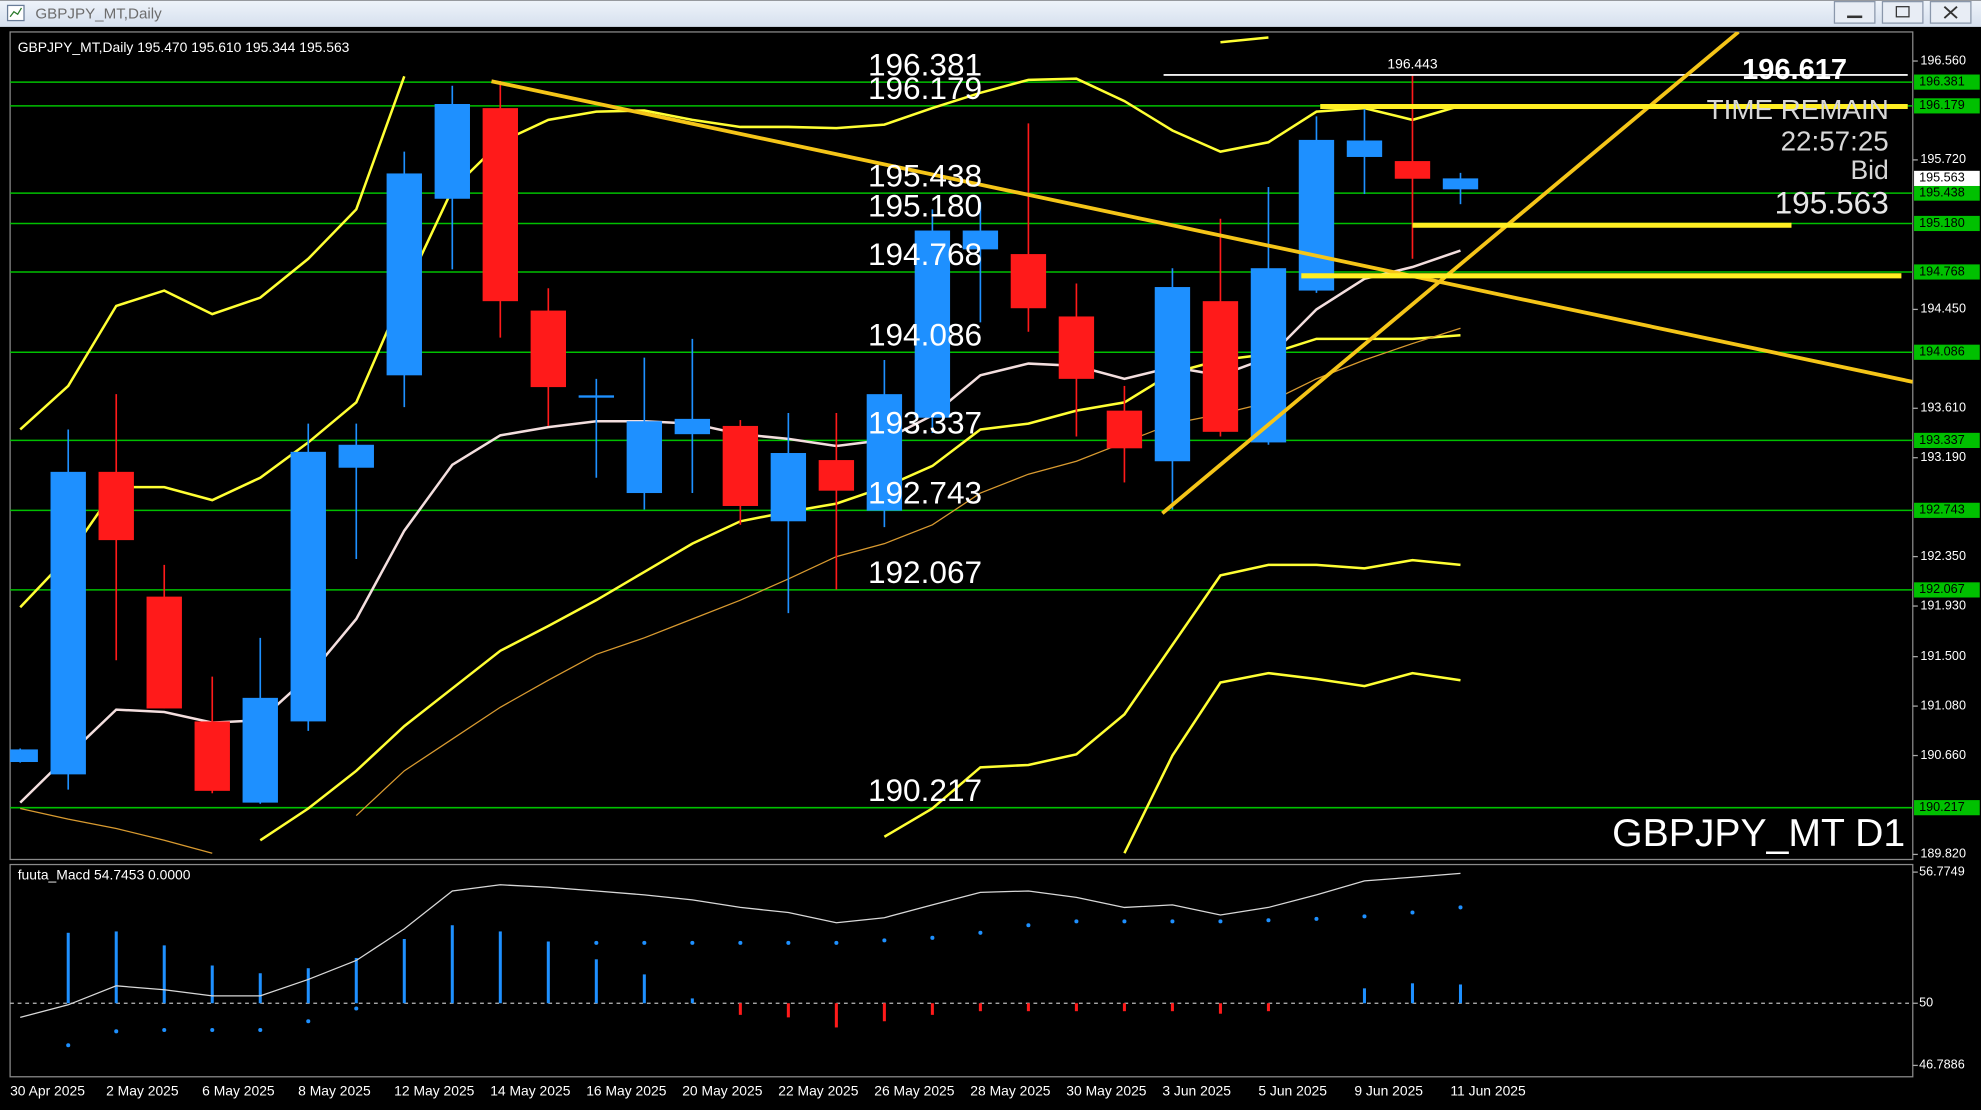 The height and width of the screenshot is (1110, 1981). What do you see at coordinates (1950, 12) in the screenshot?
I see `close-icon` at bounding box center [1950, 12].